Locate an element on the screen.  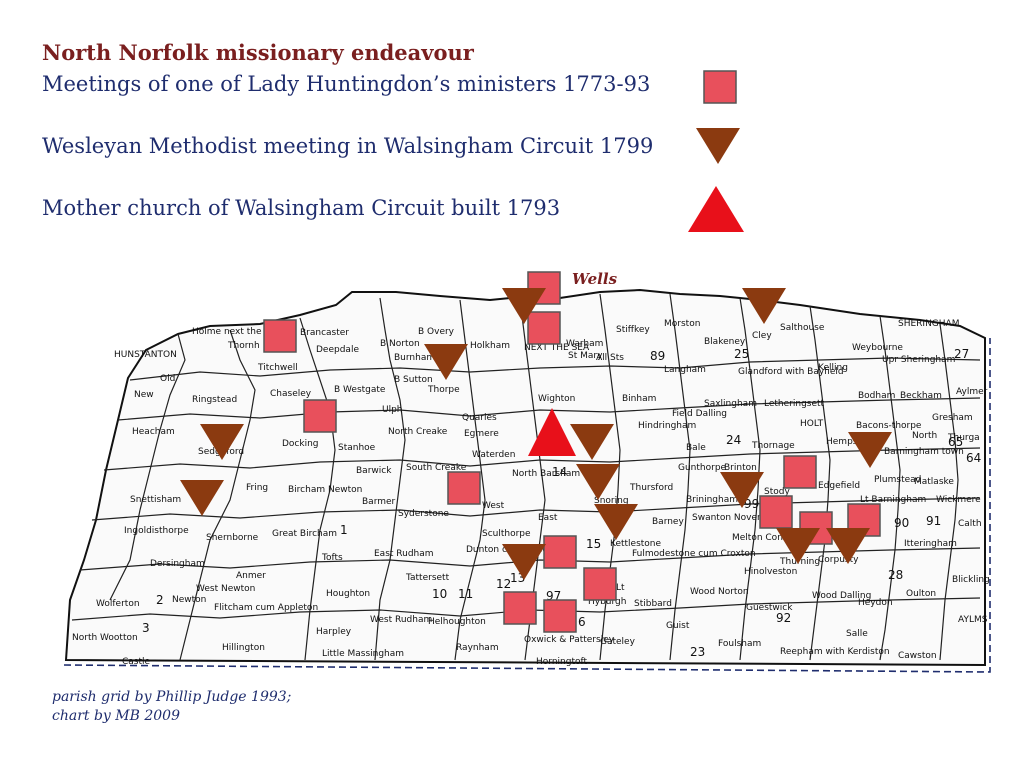
place-label: Heacham is located at coordinates (153, 432).